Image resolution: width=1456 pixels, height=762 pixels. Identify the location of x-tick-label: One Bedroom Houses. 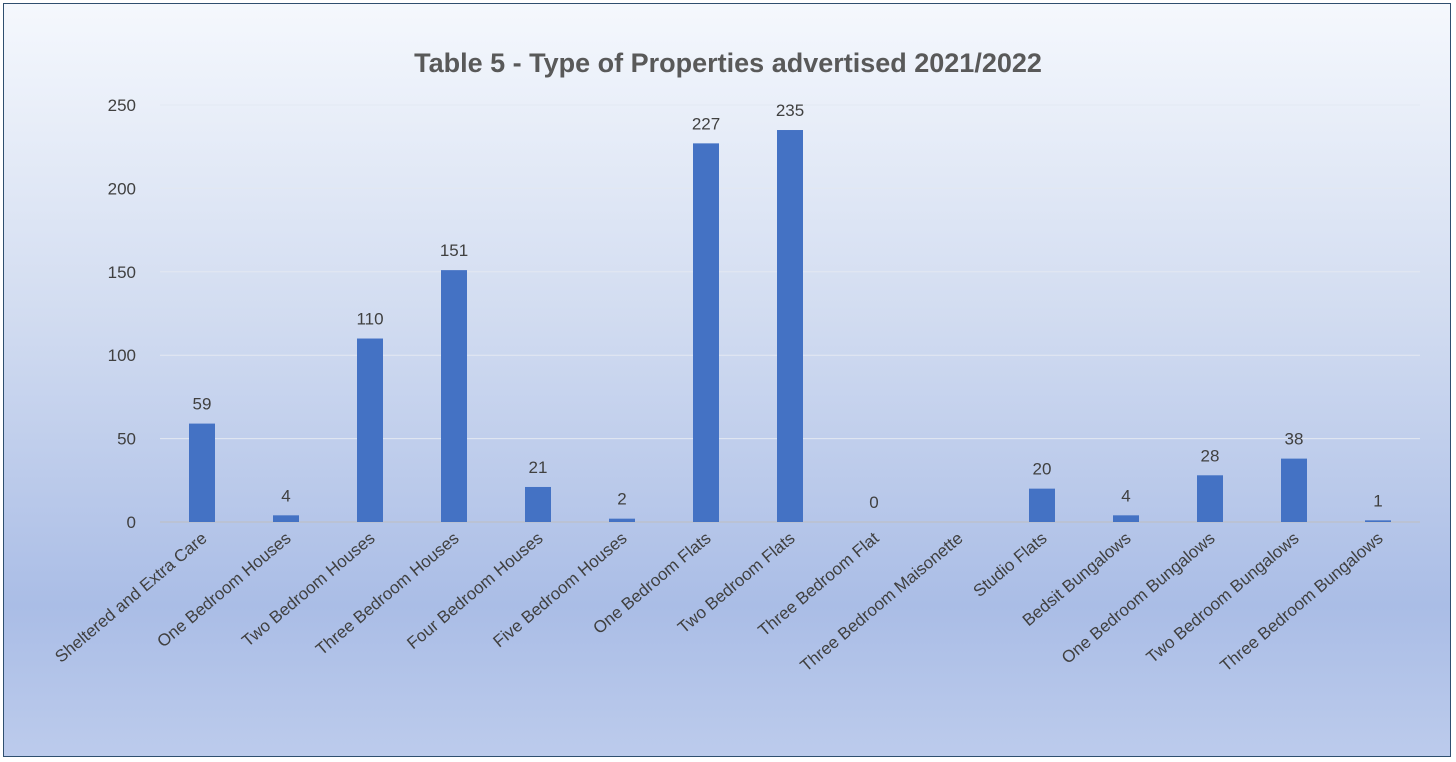
(224, 590).